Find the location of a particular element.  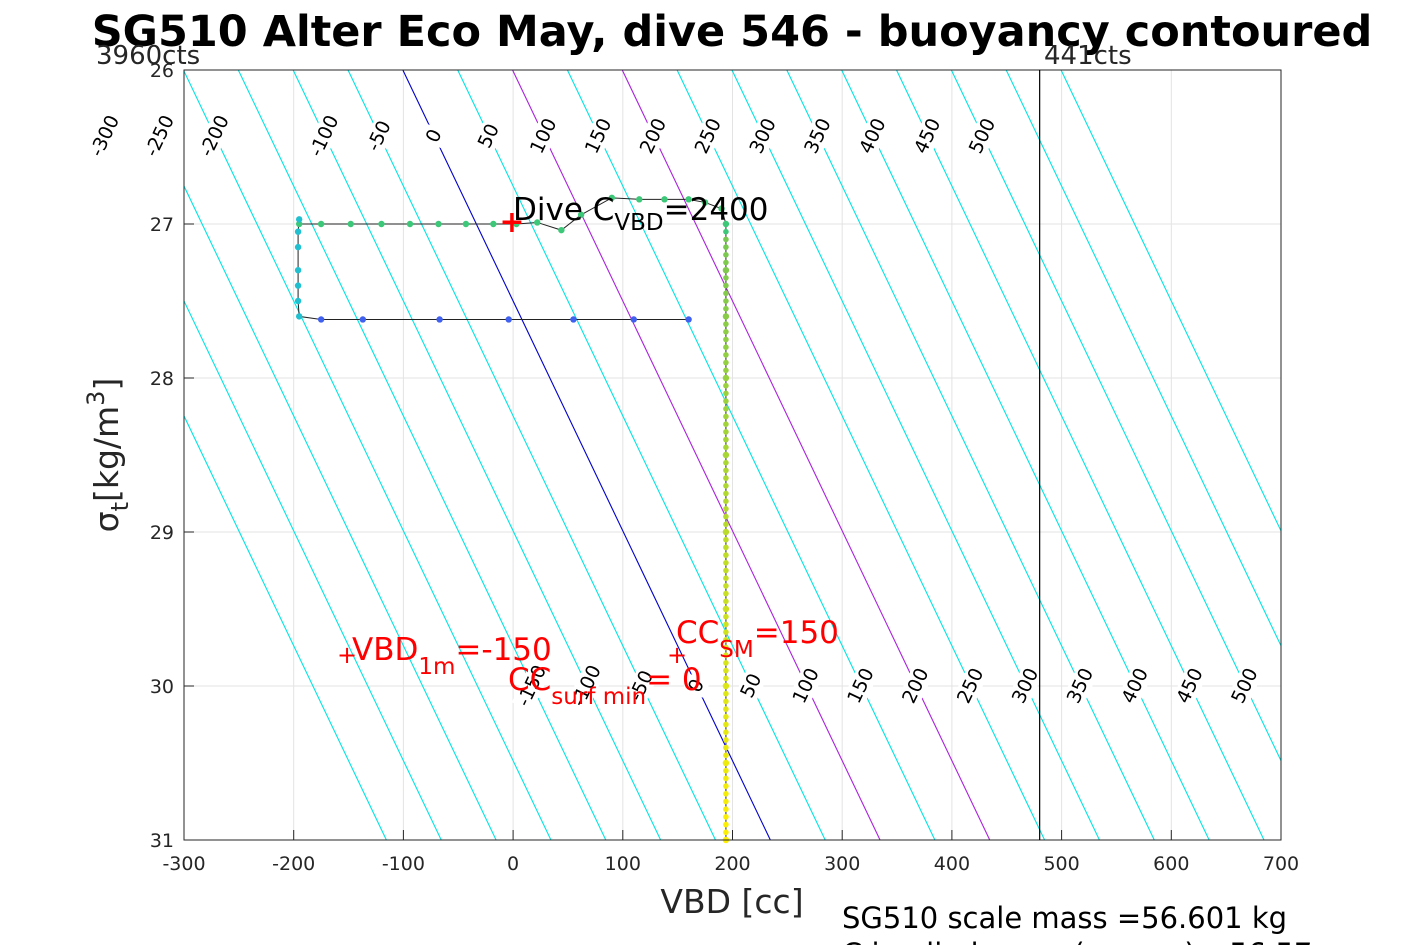

scale-mass-note: SG510 scale mass =56.601 kg is located at coordinates (1064, 918).